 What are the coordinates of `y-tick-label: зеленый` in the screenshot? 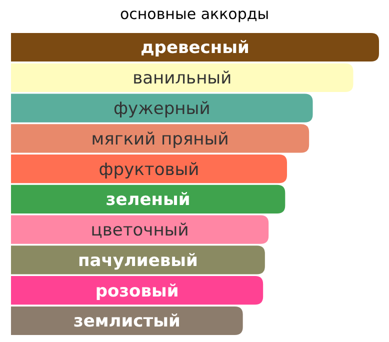 It's located at (148, 200).